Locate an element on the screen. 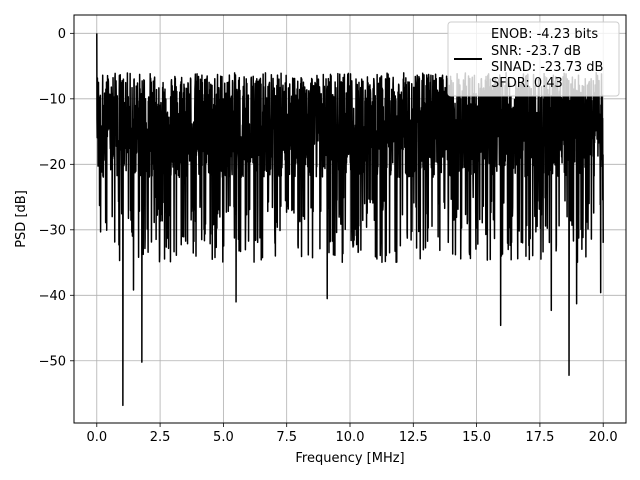 This screenshot has height=480, width=640. y-tick-label: −50 is located at coordinates (52, 361).